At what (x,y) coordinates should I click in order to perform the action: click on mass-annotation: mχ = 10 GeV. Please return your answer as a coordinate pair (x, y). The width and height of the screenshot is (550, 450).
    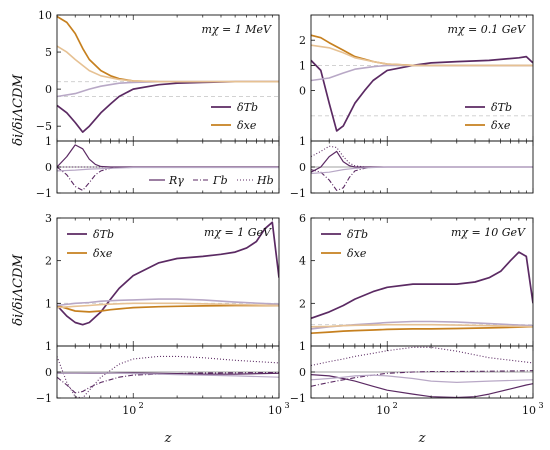
    Looking at the image, I should click on (488, 232).